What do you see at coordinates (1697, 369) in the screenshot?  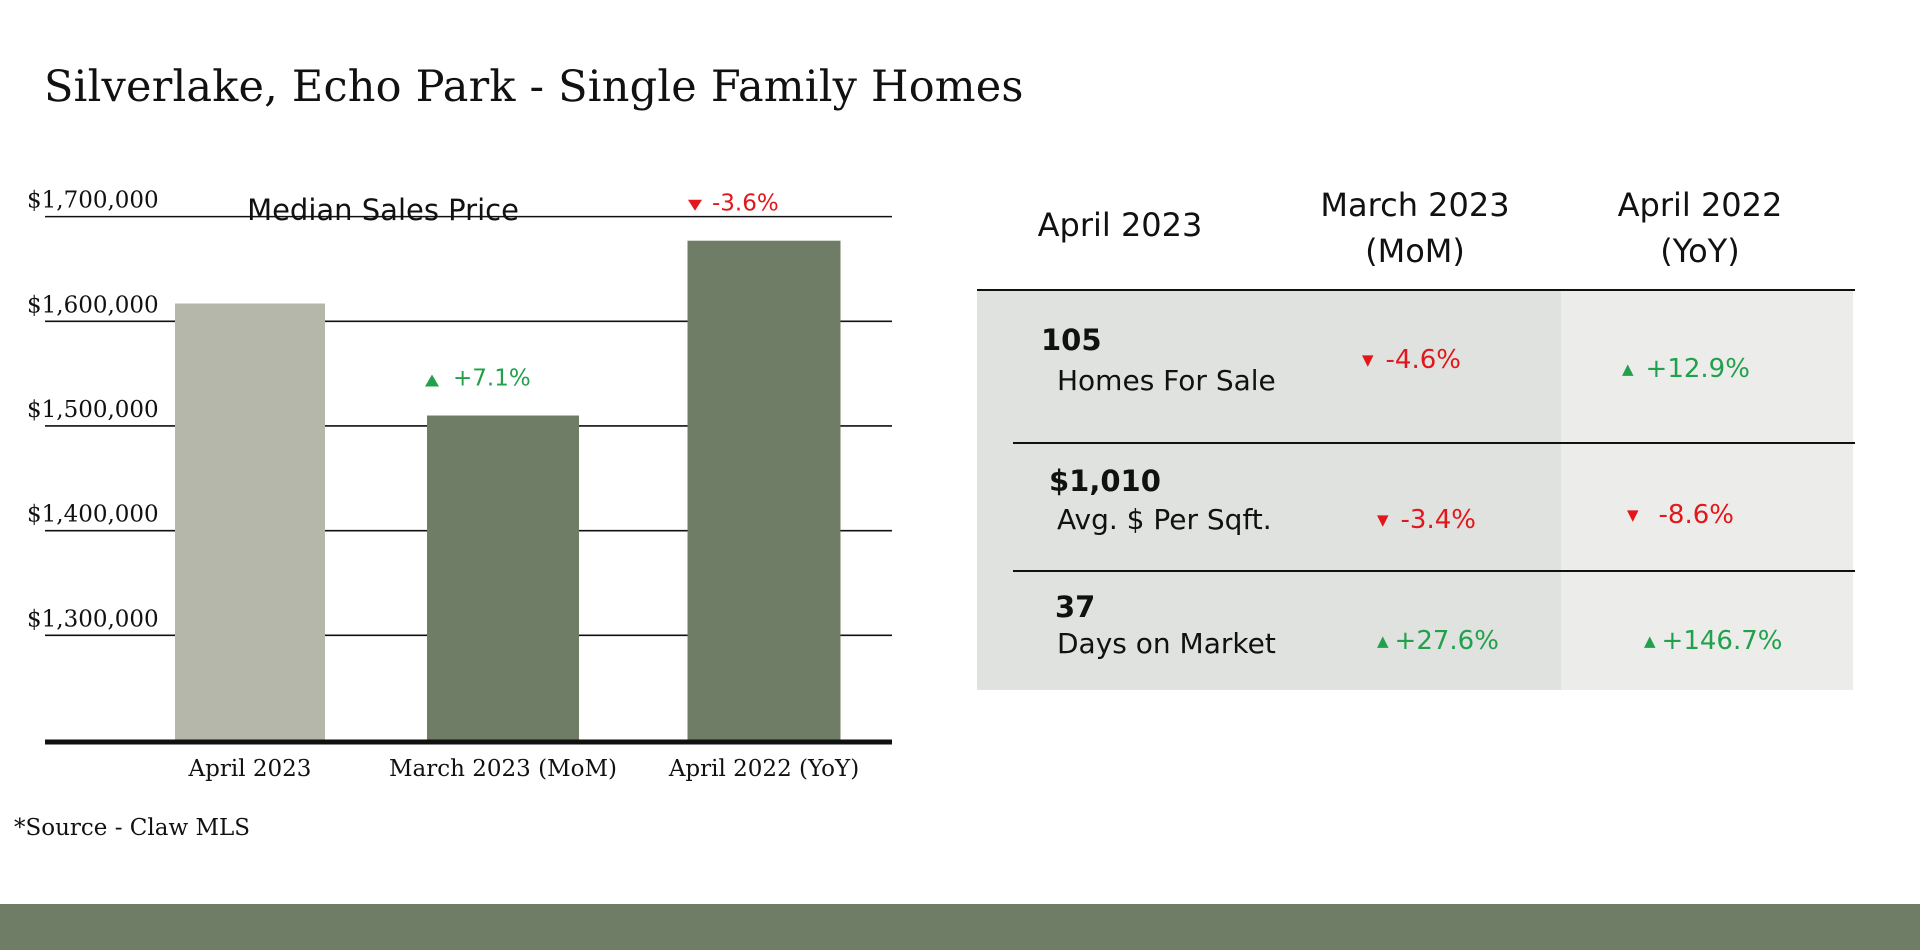 I see `homes-for-sale-yoy-change: +12.9%` at bounding box center [1697, 369].